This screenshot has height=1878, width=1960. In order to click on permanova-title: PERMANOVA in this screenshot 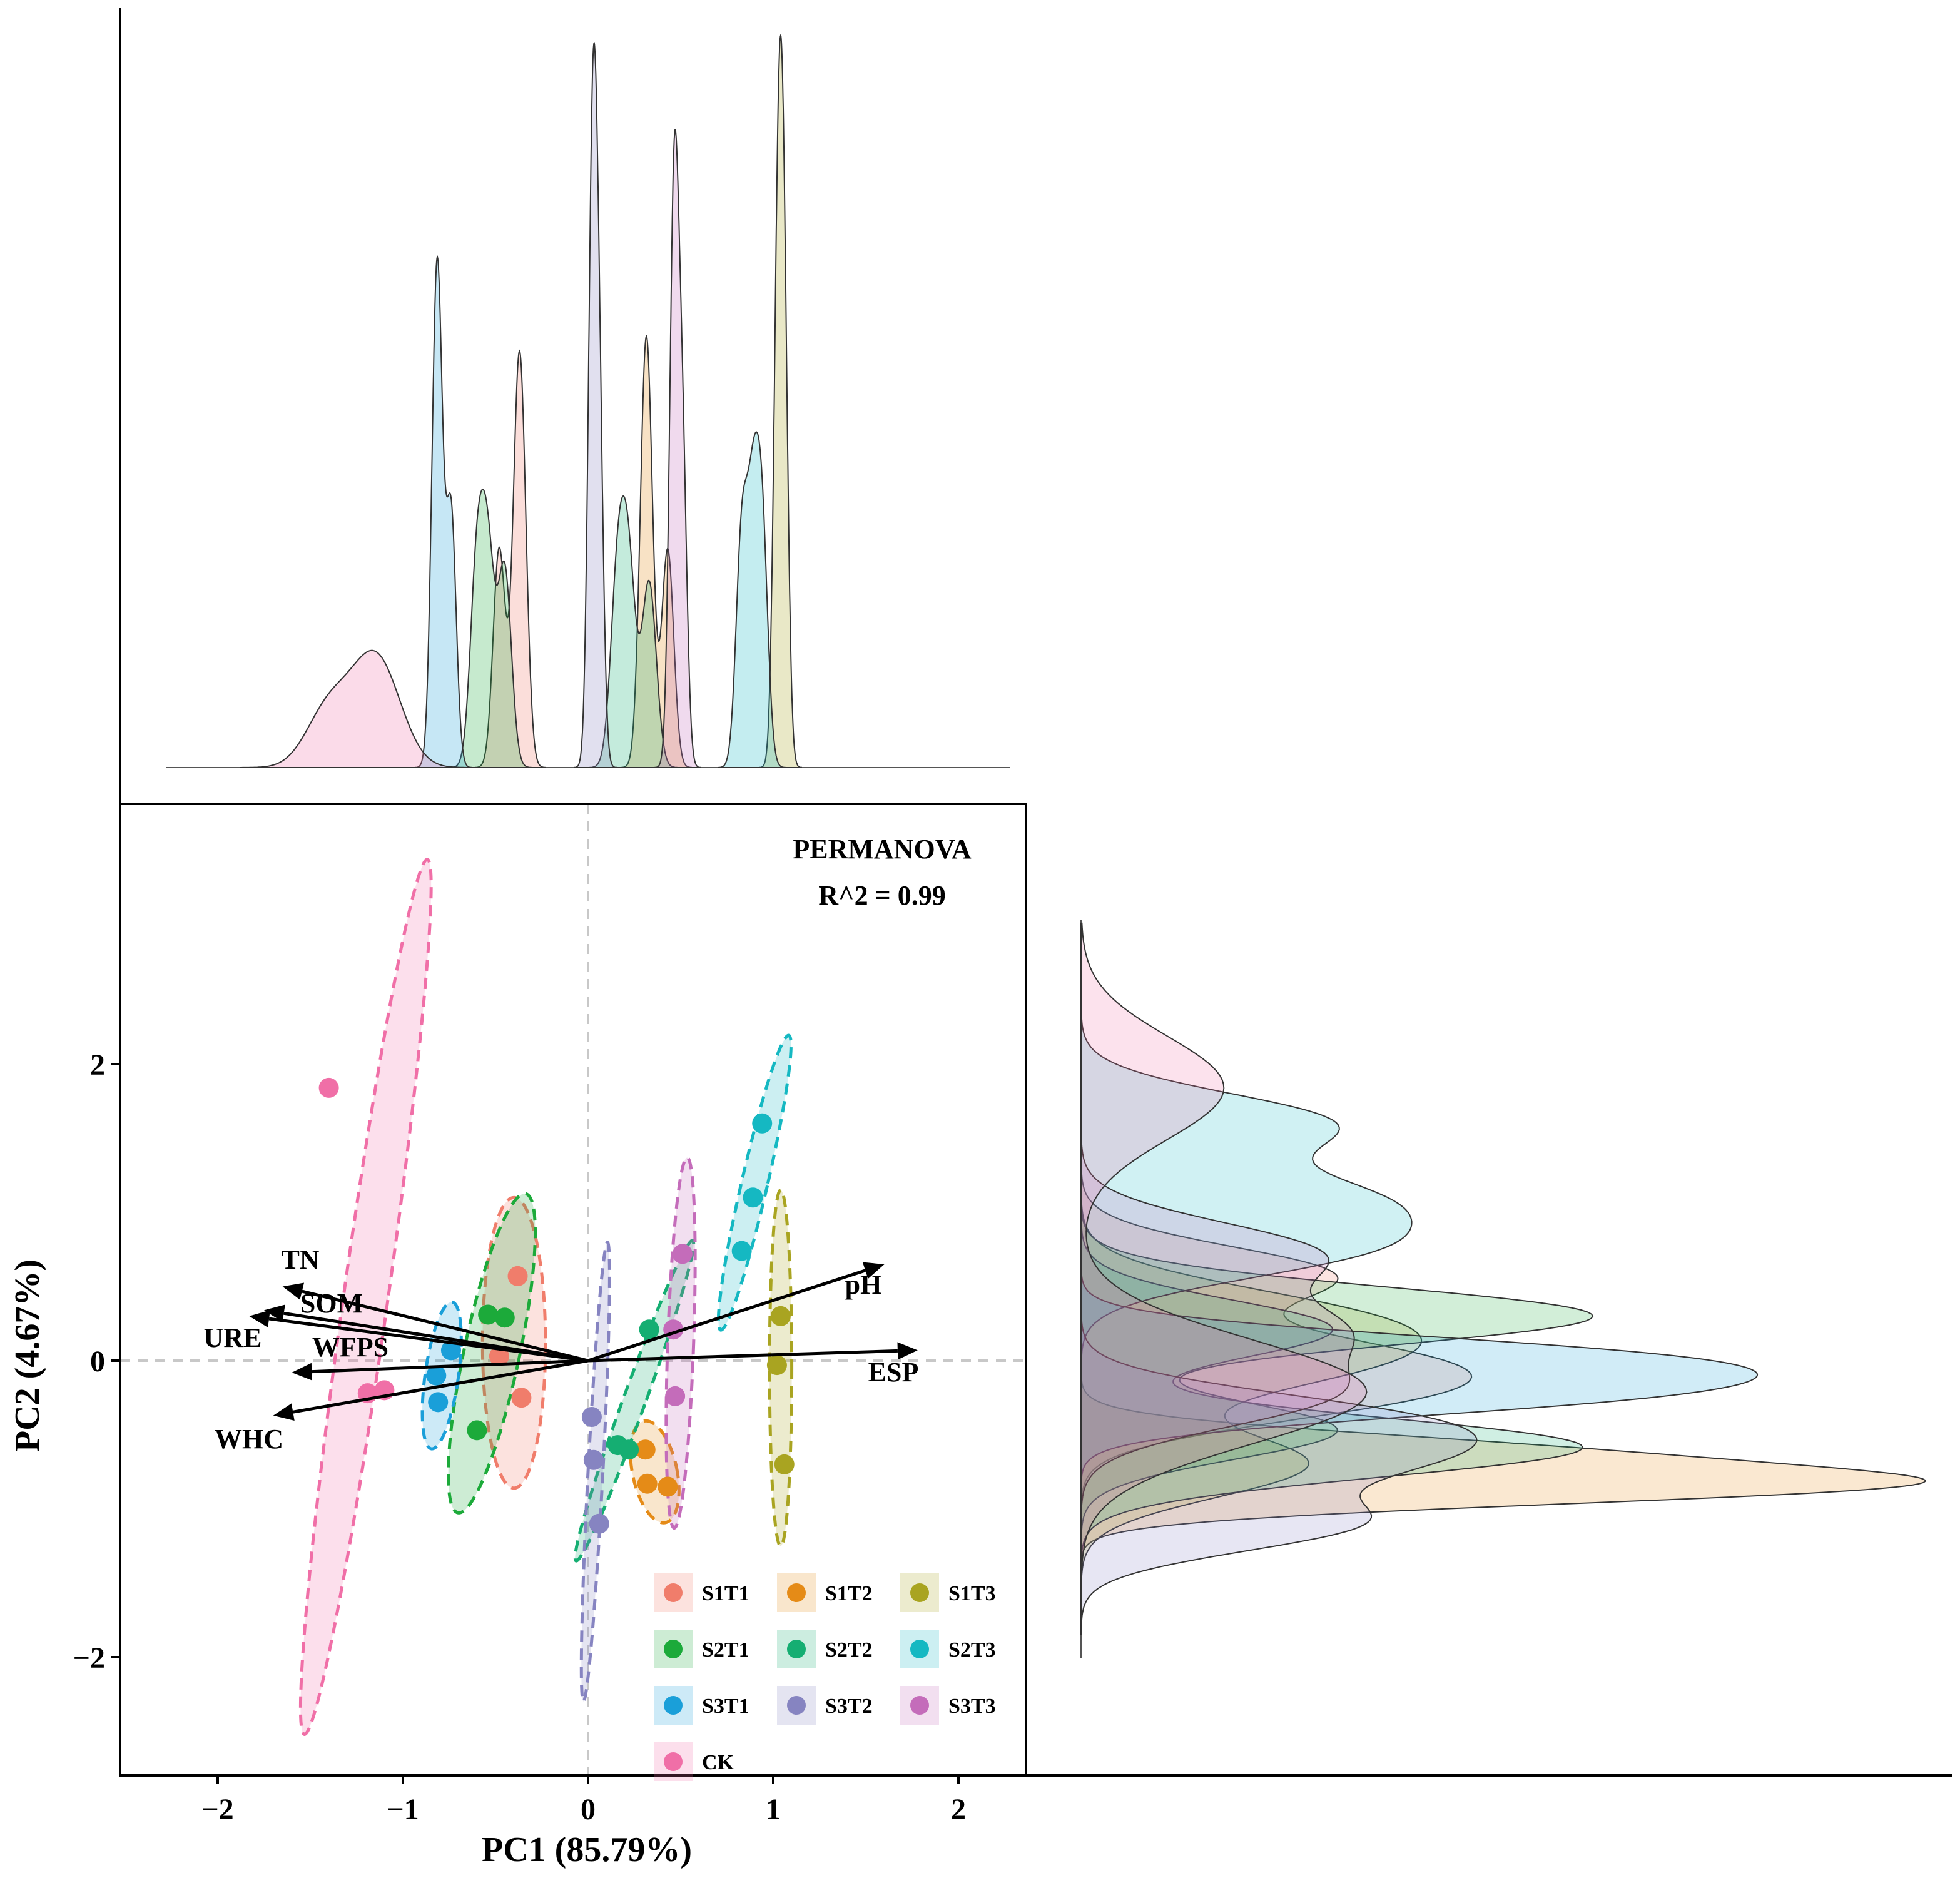, I will do `click(882, 849)`.